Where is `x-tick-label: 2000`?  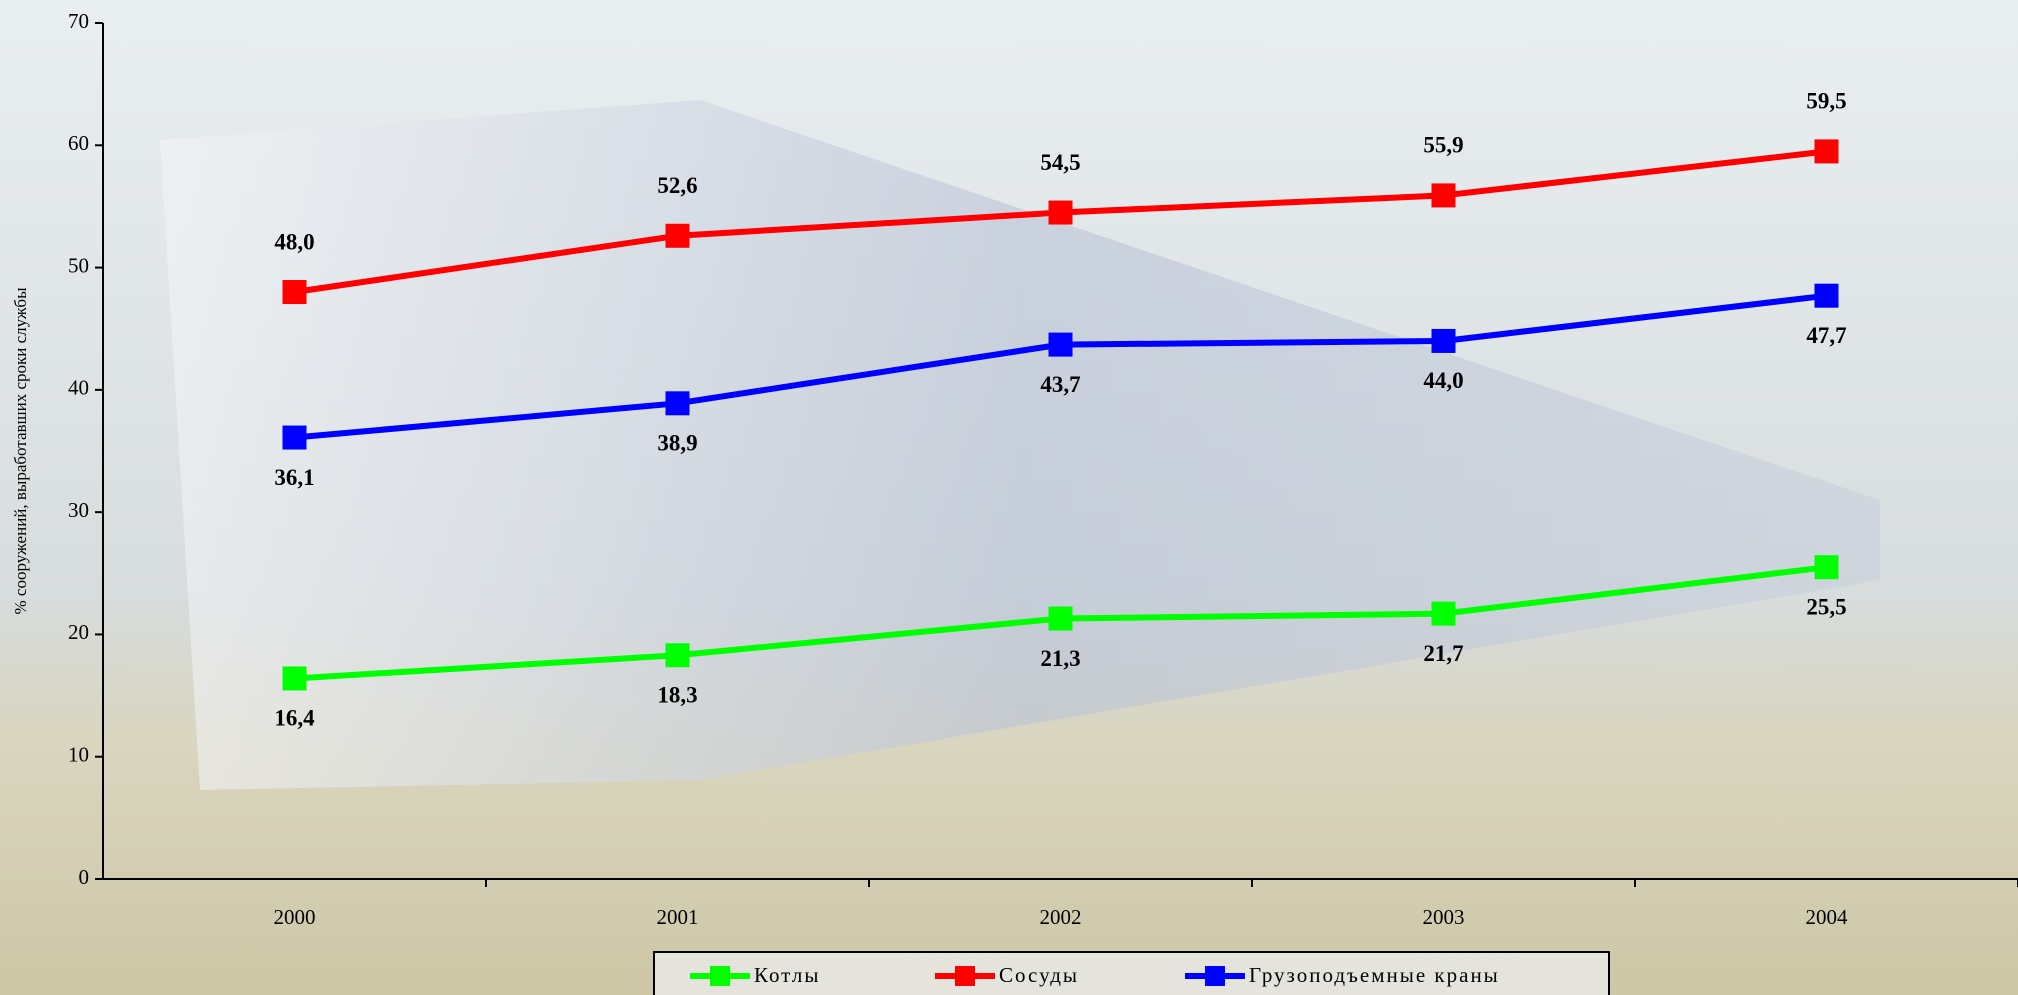 x-tick-label: 2000 is located at coordinates (295, 917).